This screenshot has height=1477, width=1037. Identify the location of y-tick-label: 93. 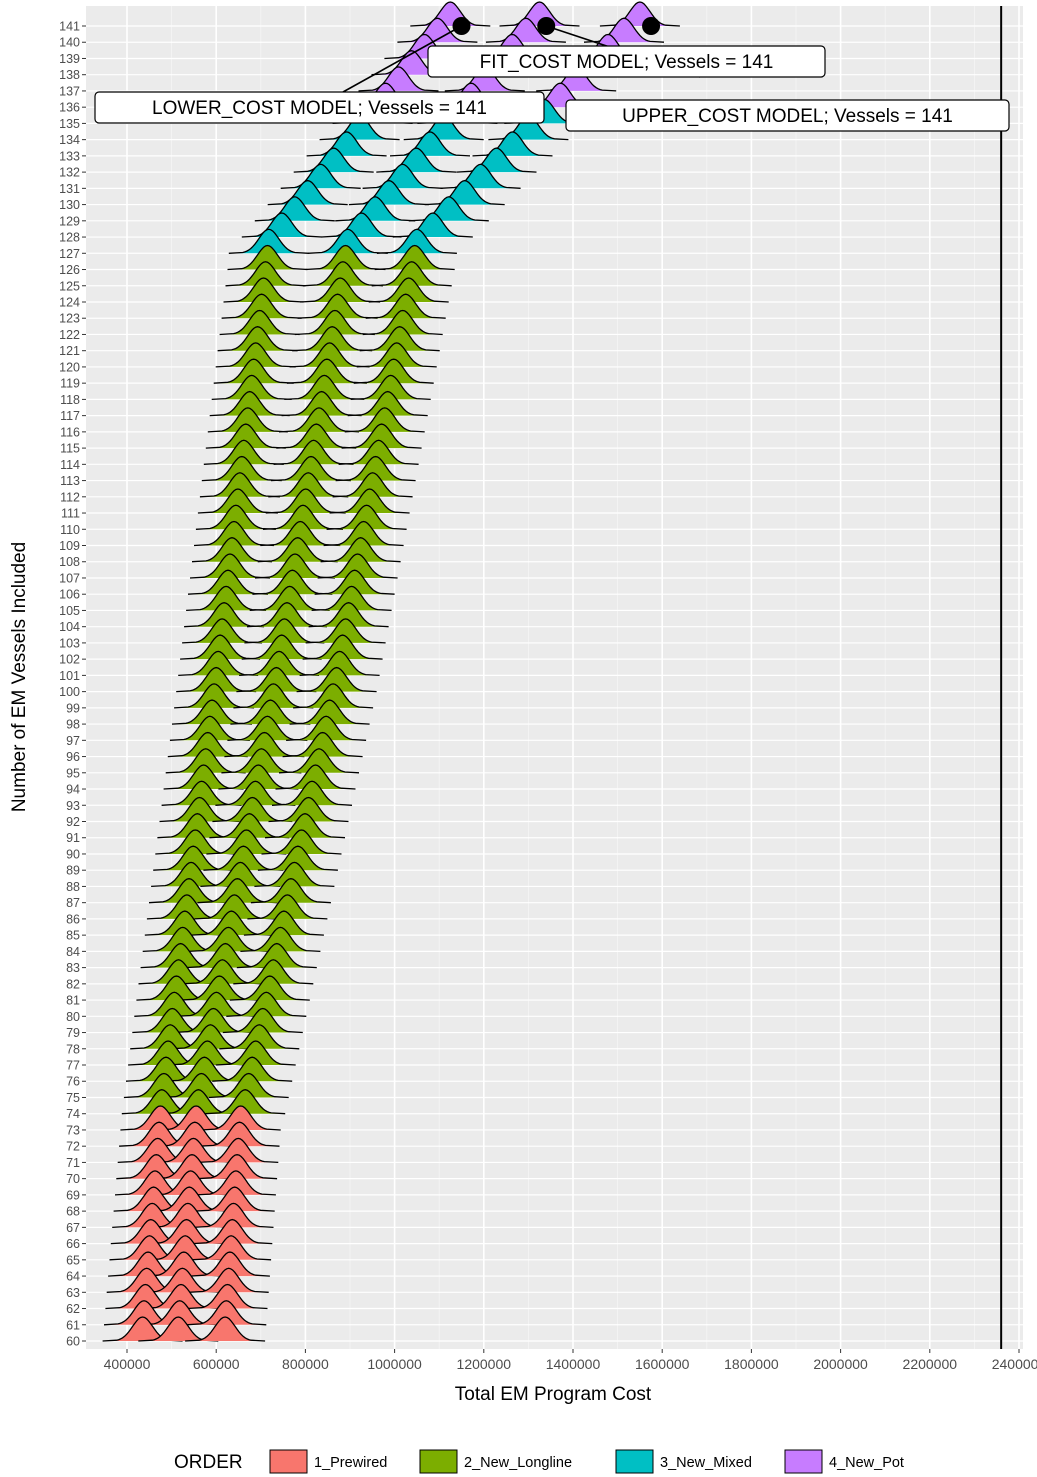
(73, 806).